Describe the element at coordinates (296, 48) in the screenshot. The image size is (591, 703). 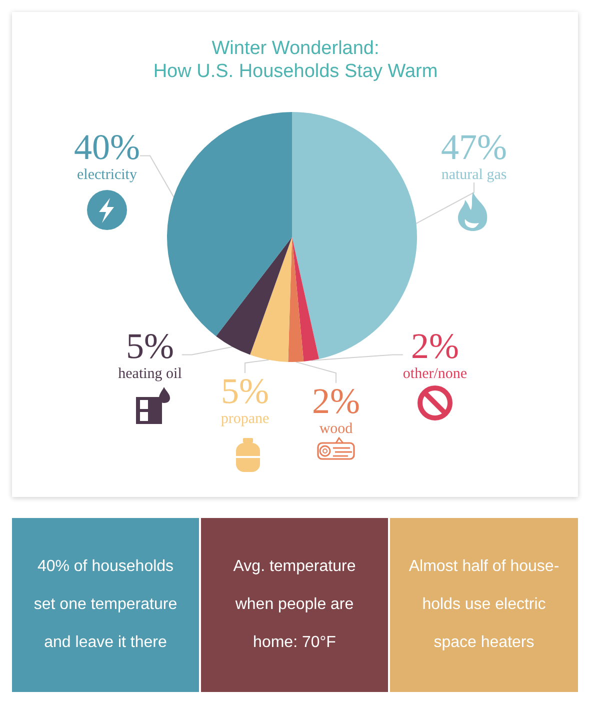
I see `chart-title: Winter Wonderland:` at that location.